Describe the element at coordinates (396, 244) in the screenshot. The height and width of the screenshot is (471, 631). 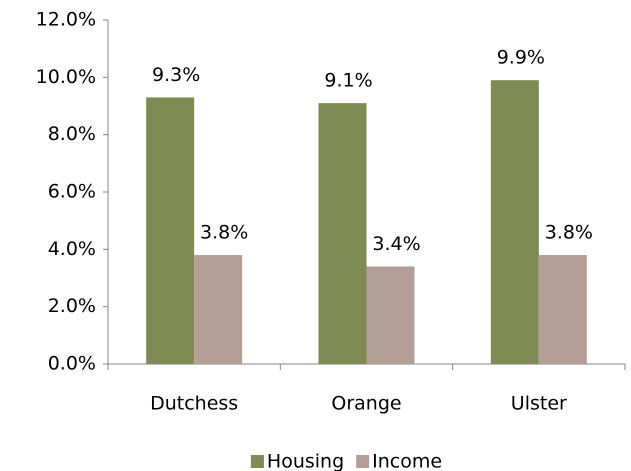
I see `data-label: 3.4%` at that location.